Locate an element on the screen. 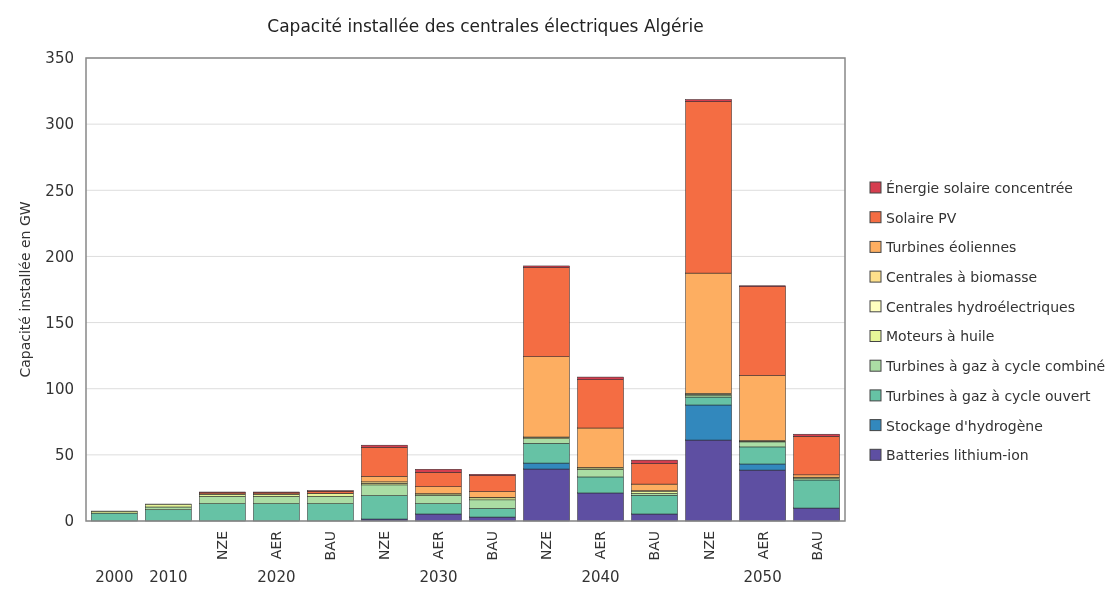 Image resolution: width=1116 pixels, height=591 pixels. y-tick-label: 100 is located at coordinates (59, 388).